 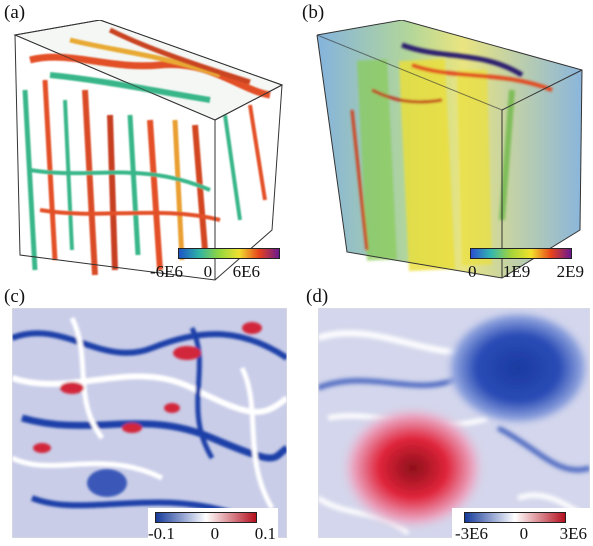 What do you see at coordinates (15, 296) in the screenshot?
I see `panel-label-c: (c)` at bounding box center [15, 296].